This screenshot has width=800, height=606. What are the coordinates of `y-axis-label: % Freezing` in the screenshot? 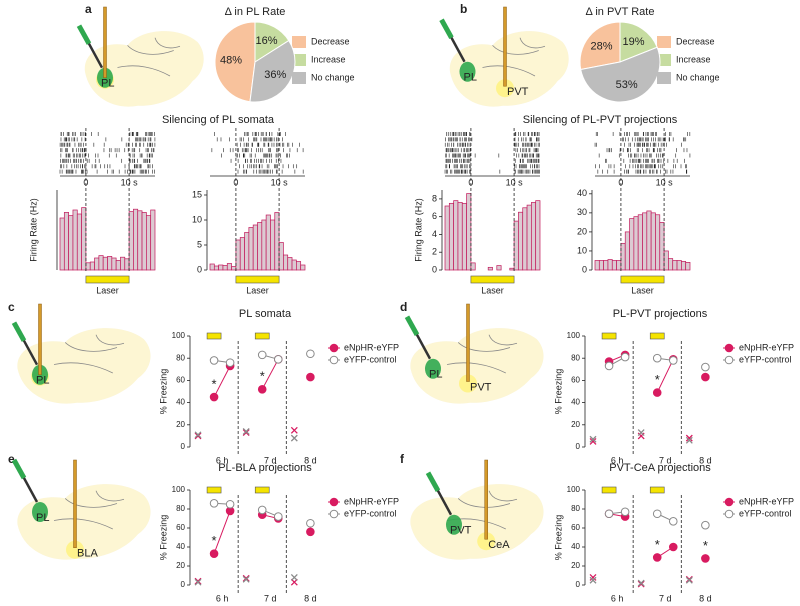 It's located at (558, 392).